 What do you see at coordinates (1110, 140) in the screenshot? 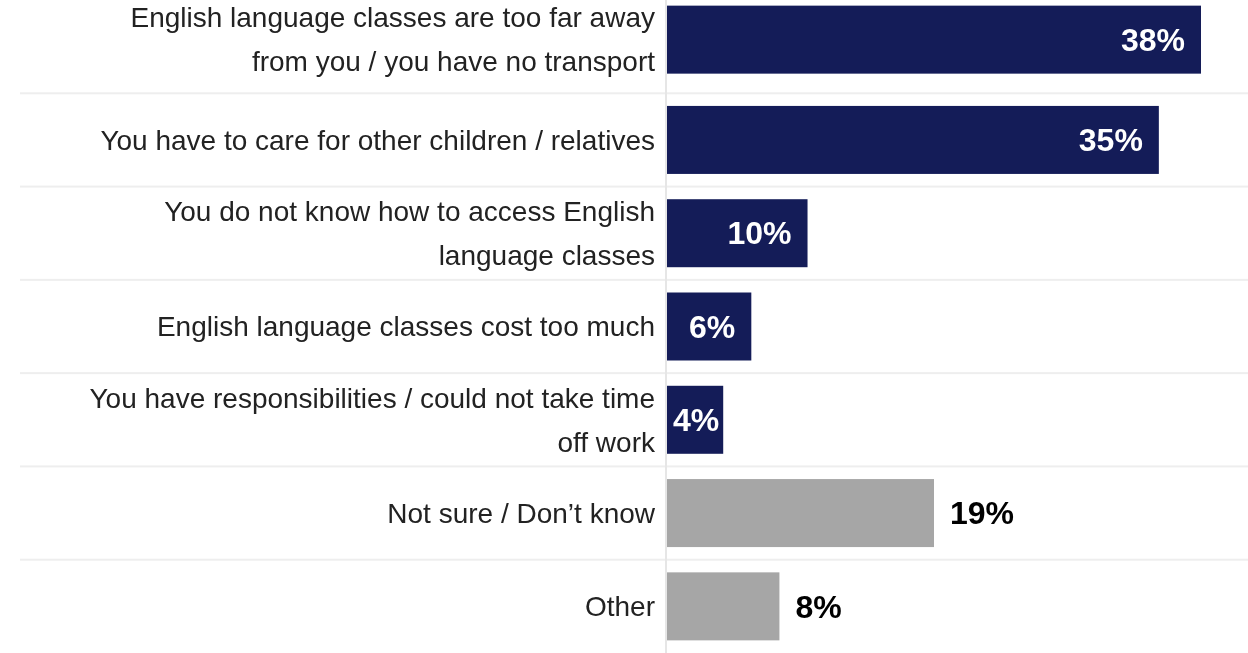
I see `data-label: 35%` at bounding box center [1110, 140].